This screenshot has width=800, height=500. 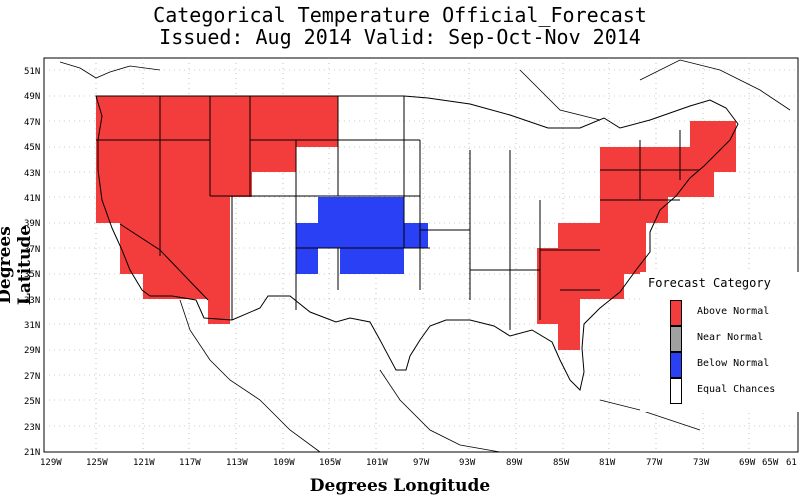 What do you see at coordinates (32, 275) in the screenshot?
I see `y-tick: 35N` at bounding box center [32, 275].